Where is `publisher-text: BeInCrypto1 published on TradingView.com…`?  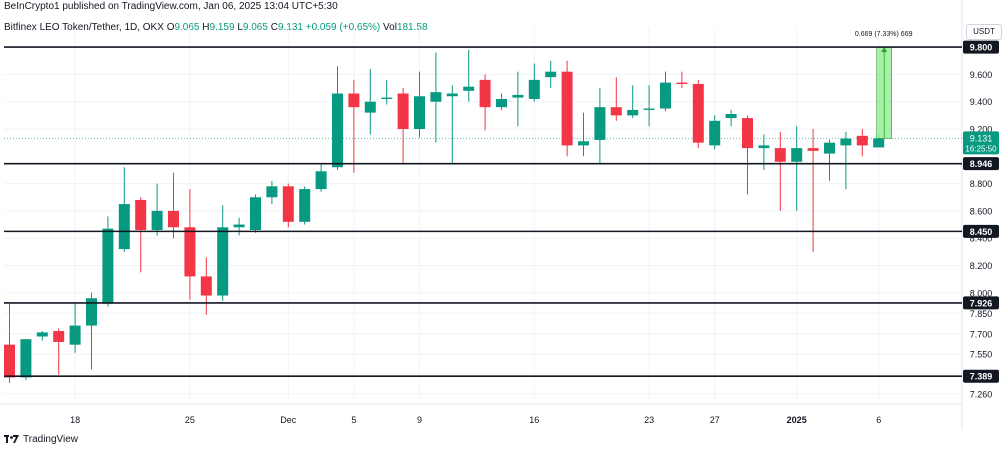 publisher-text: BeInCrypto1 published on TradingView.com… is located at coordinates (171, 6).